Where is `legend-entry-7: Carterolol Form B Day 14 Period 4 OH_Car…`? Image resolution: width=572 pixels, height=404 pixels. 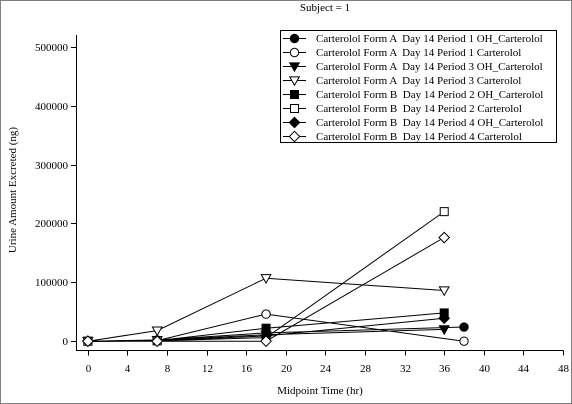
legend-entry-7: Carterolol Form B Day 14 Period 4 OH_Car… is located at coordinates (413, 122).